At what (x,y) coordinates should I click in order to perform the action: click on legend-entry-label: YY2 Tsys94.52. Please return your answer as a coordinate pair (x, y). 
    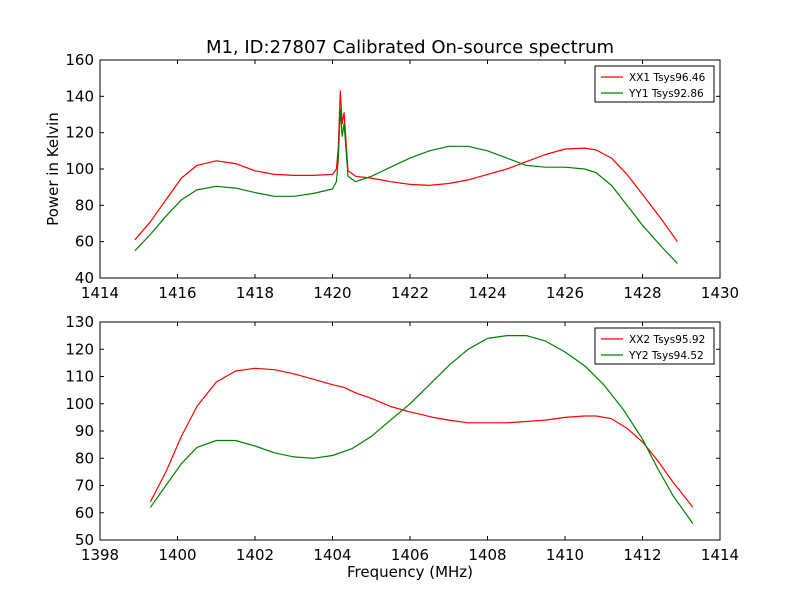
    Looking at the image, I should click on (666, 356).